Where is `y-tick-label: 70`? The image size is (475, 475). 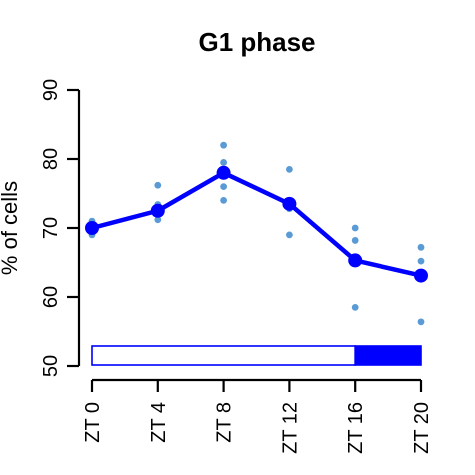
y-tick-label: 70 is located at coordinates (51, 228).